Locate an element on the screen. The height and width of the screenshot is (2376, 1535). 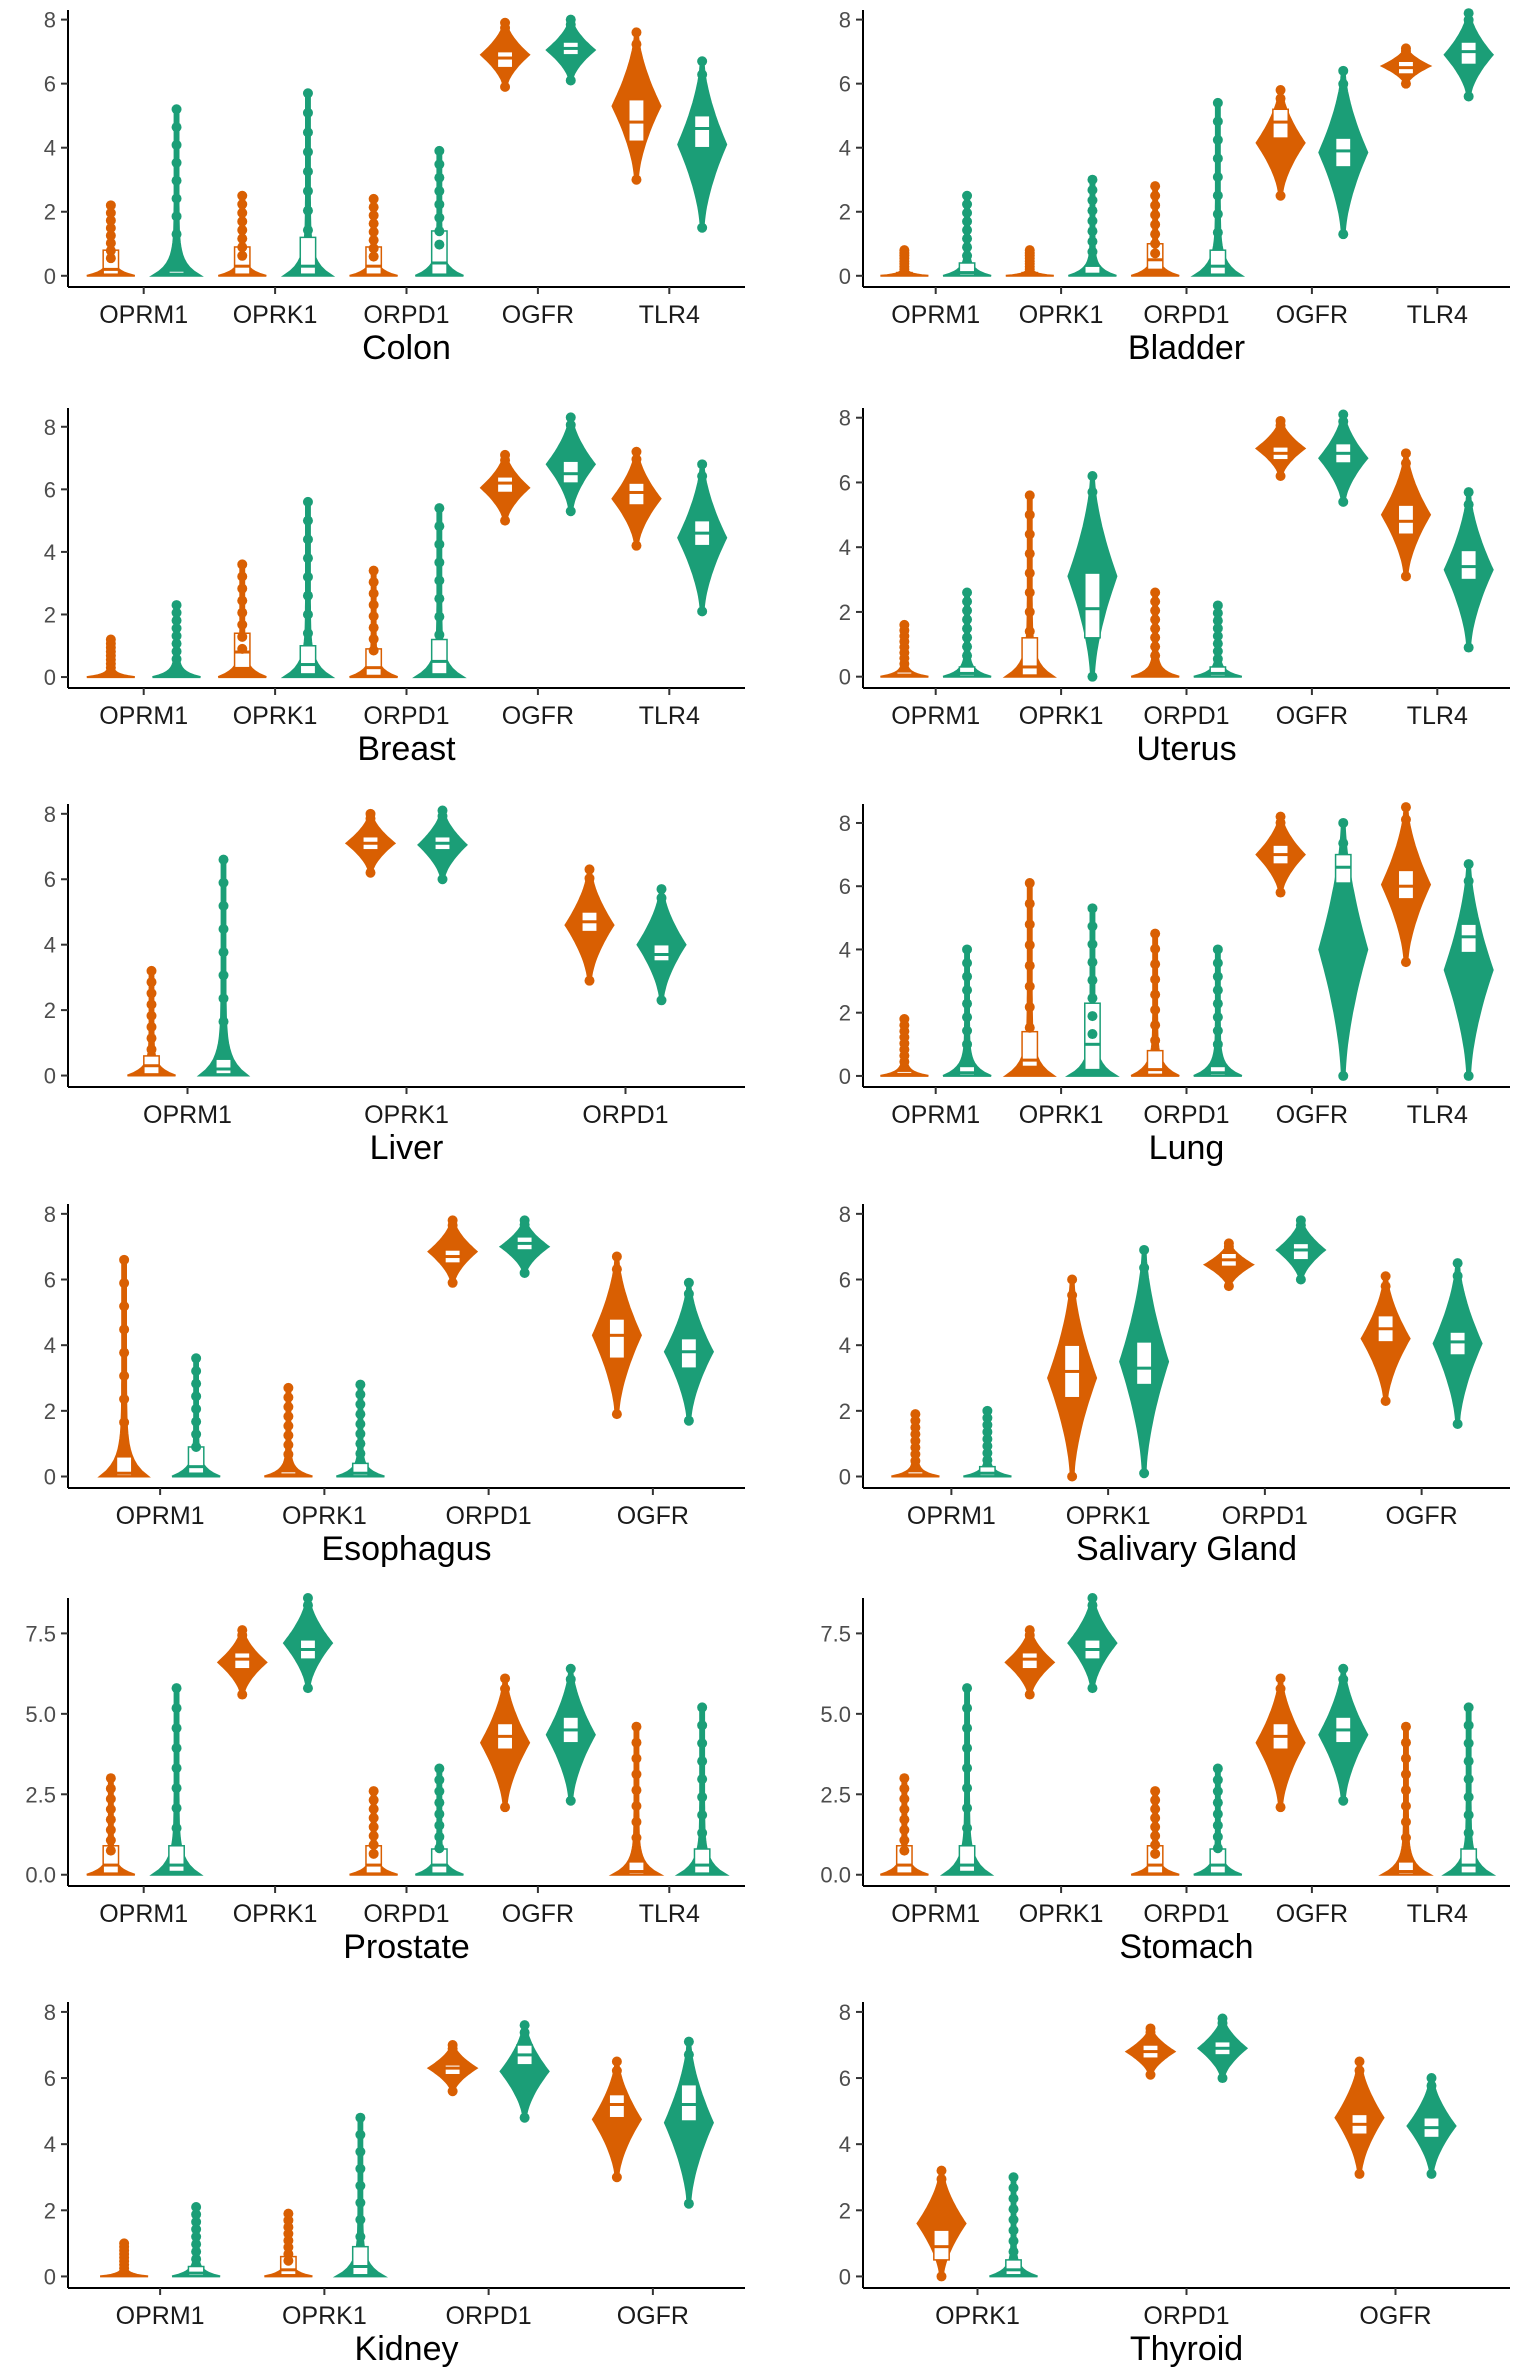
y-tick-label: 6 is located at coordinates (845, 1280).